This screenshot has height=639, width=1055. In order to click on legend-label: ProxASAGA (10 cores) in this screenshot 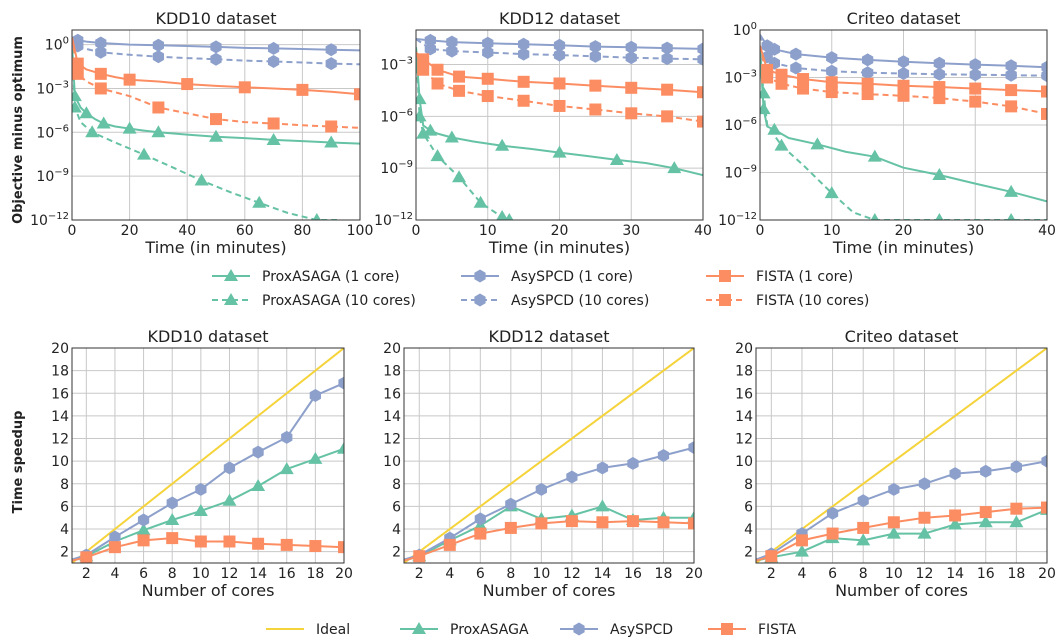, I will do `click(339, 301)`.